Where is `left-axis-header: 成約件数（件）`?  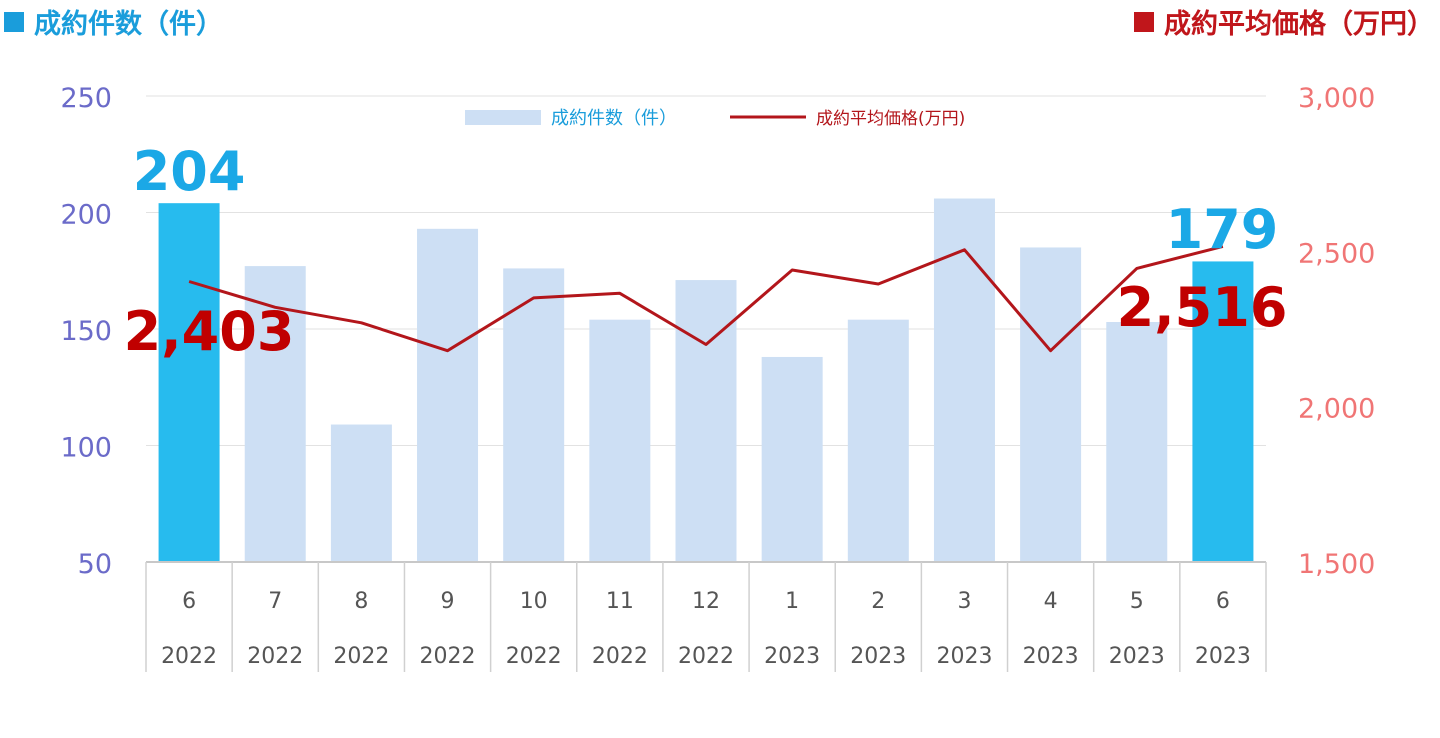
left-axis-header: 成約件数（件） is located at coordinates (113, 21).